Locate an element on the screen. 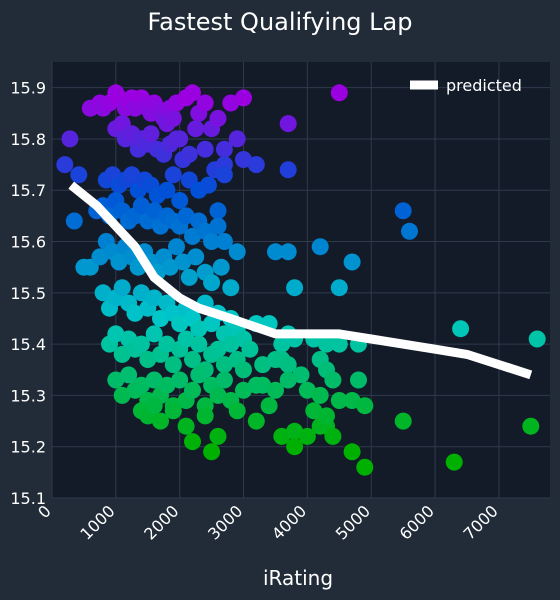 Image resolution: width=560 pixels, height=600 pixels. y-tick-label: 15.7 is located at coordinates (28, 190).